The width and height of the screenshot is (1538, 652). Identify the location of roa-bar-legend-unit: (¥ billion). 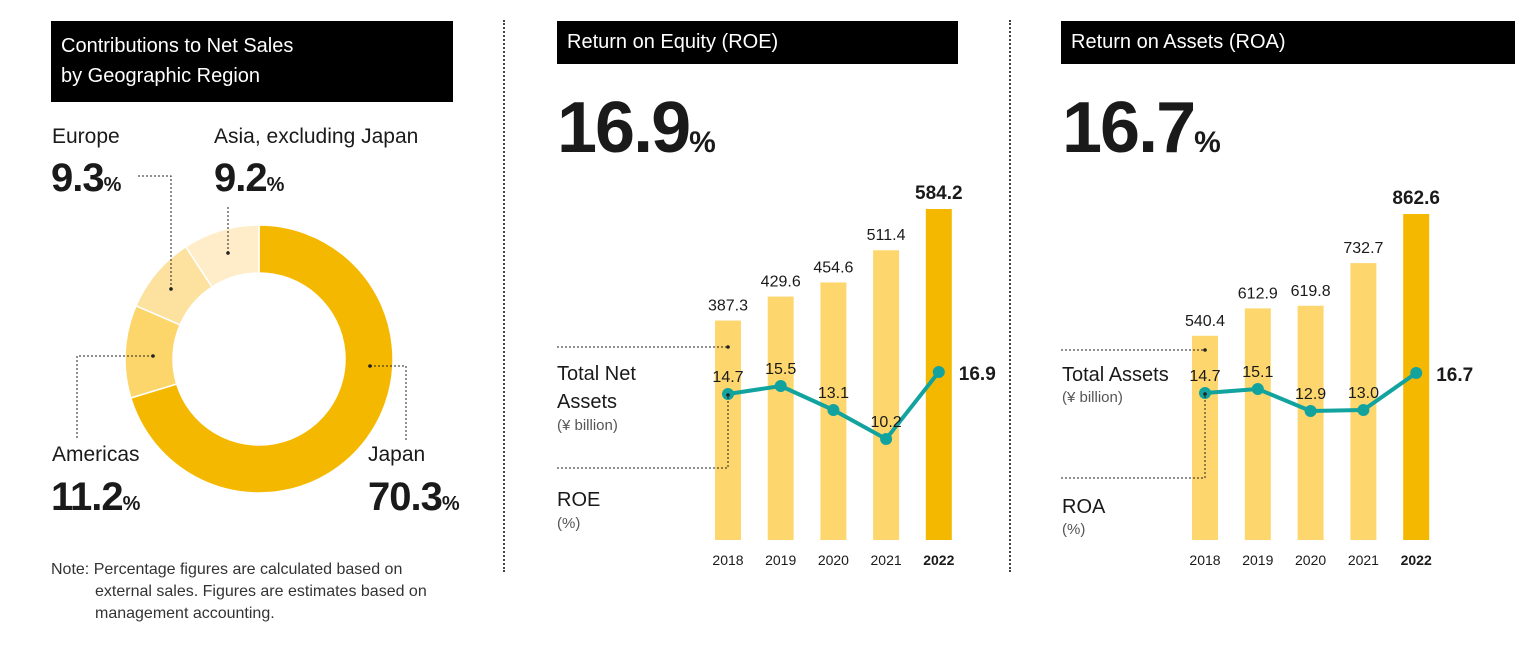
(1092, 397).